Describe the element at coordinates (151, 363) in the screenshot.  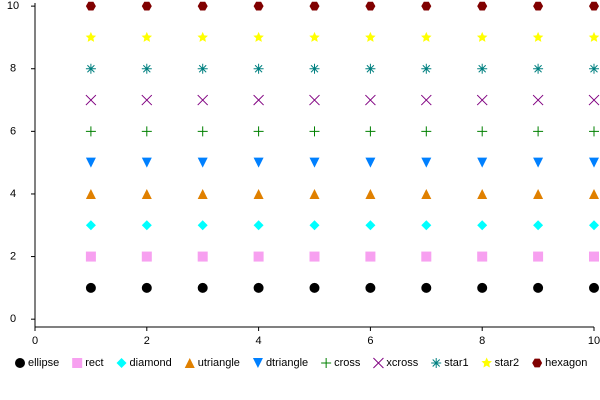
I see `legend-label: diamond` at that location.